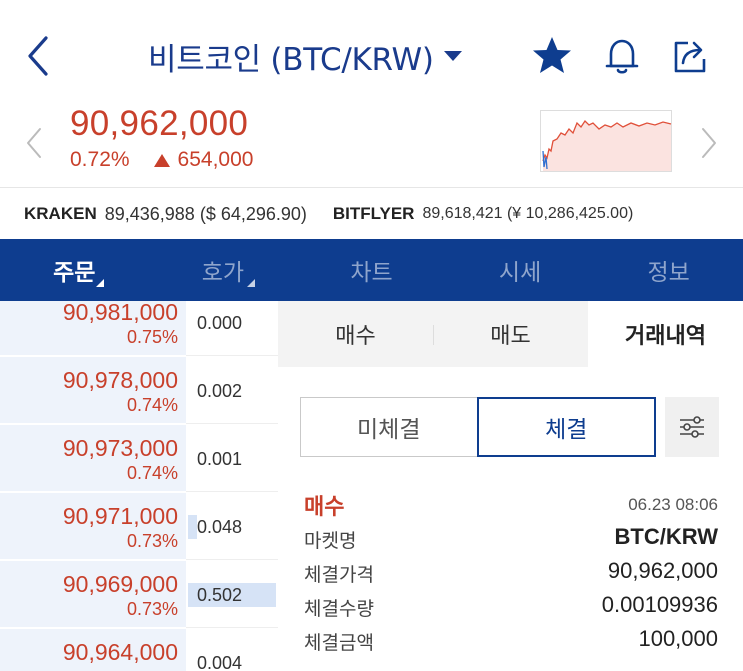  Describe the element at coordinates (552, 56) in the screenshot. I see `star-icon` at that location.